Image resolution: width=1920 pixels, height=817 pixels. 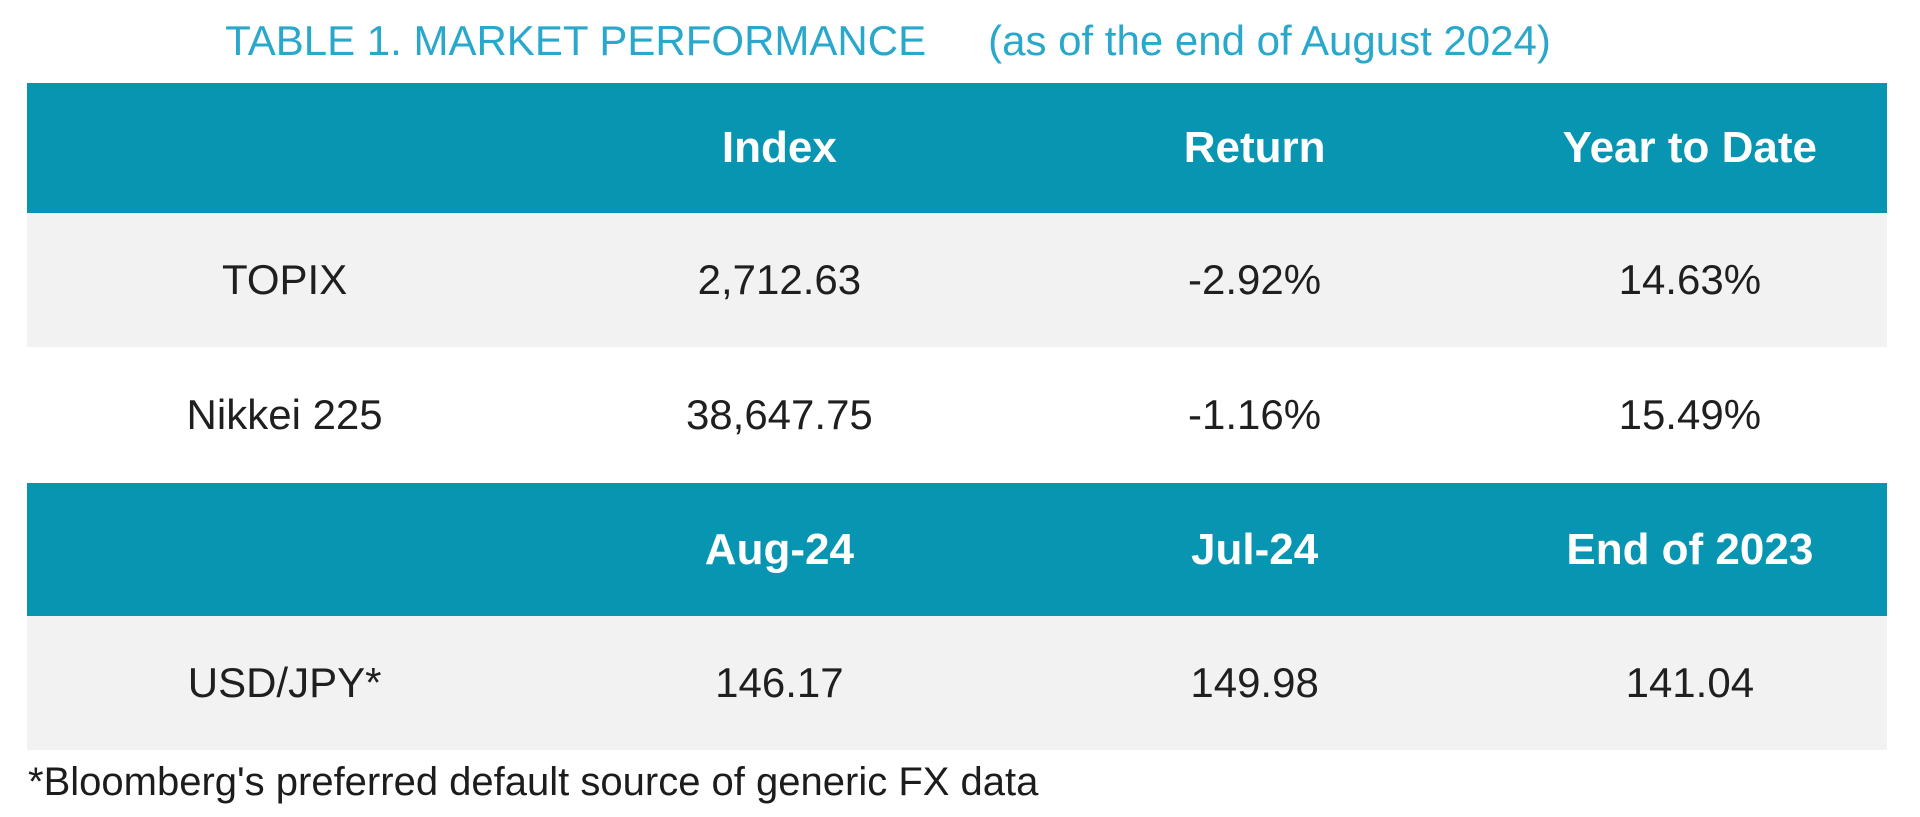 I want to click on usdjpy-end2023-value: 141.04, so click(x=1690, y=682).